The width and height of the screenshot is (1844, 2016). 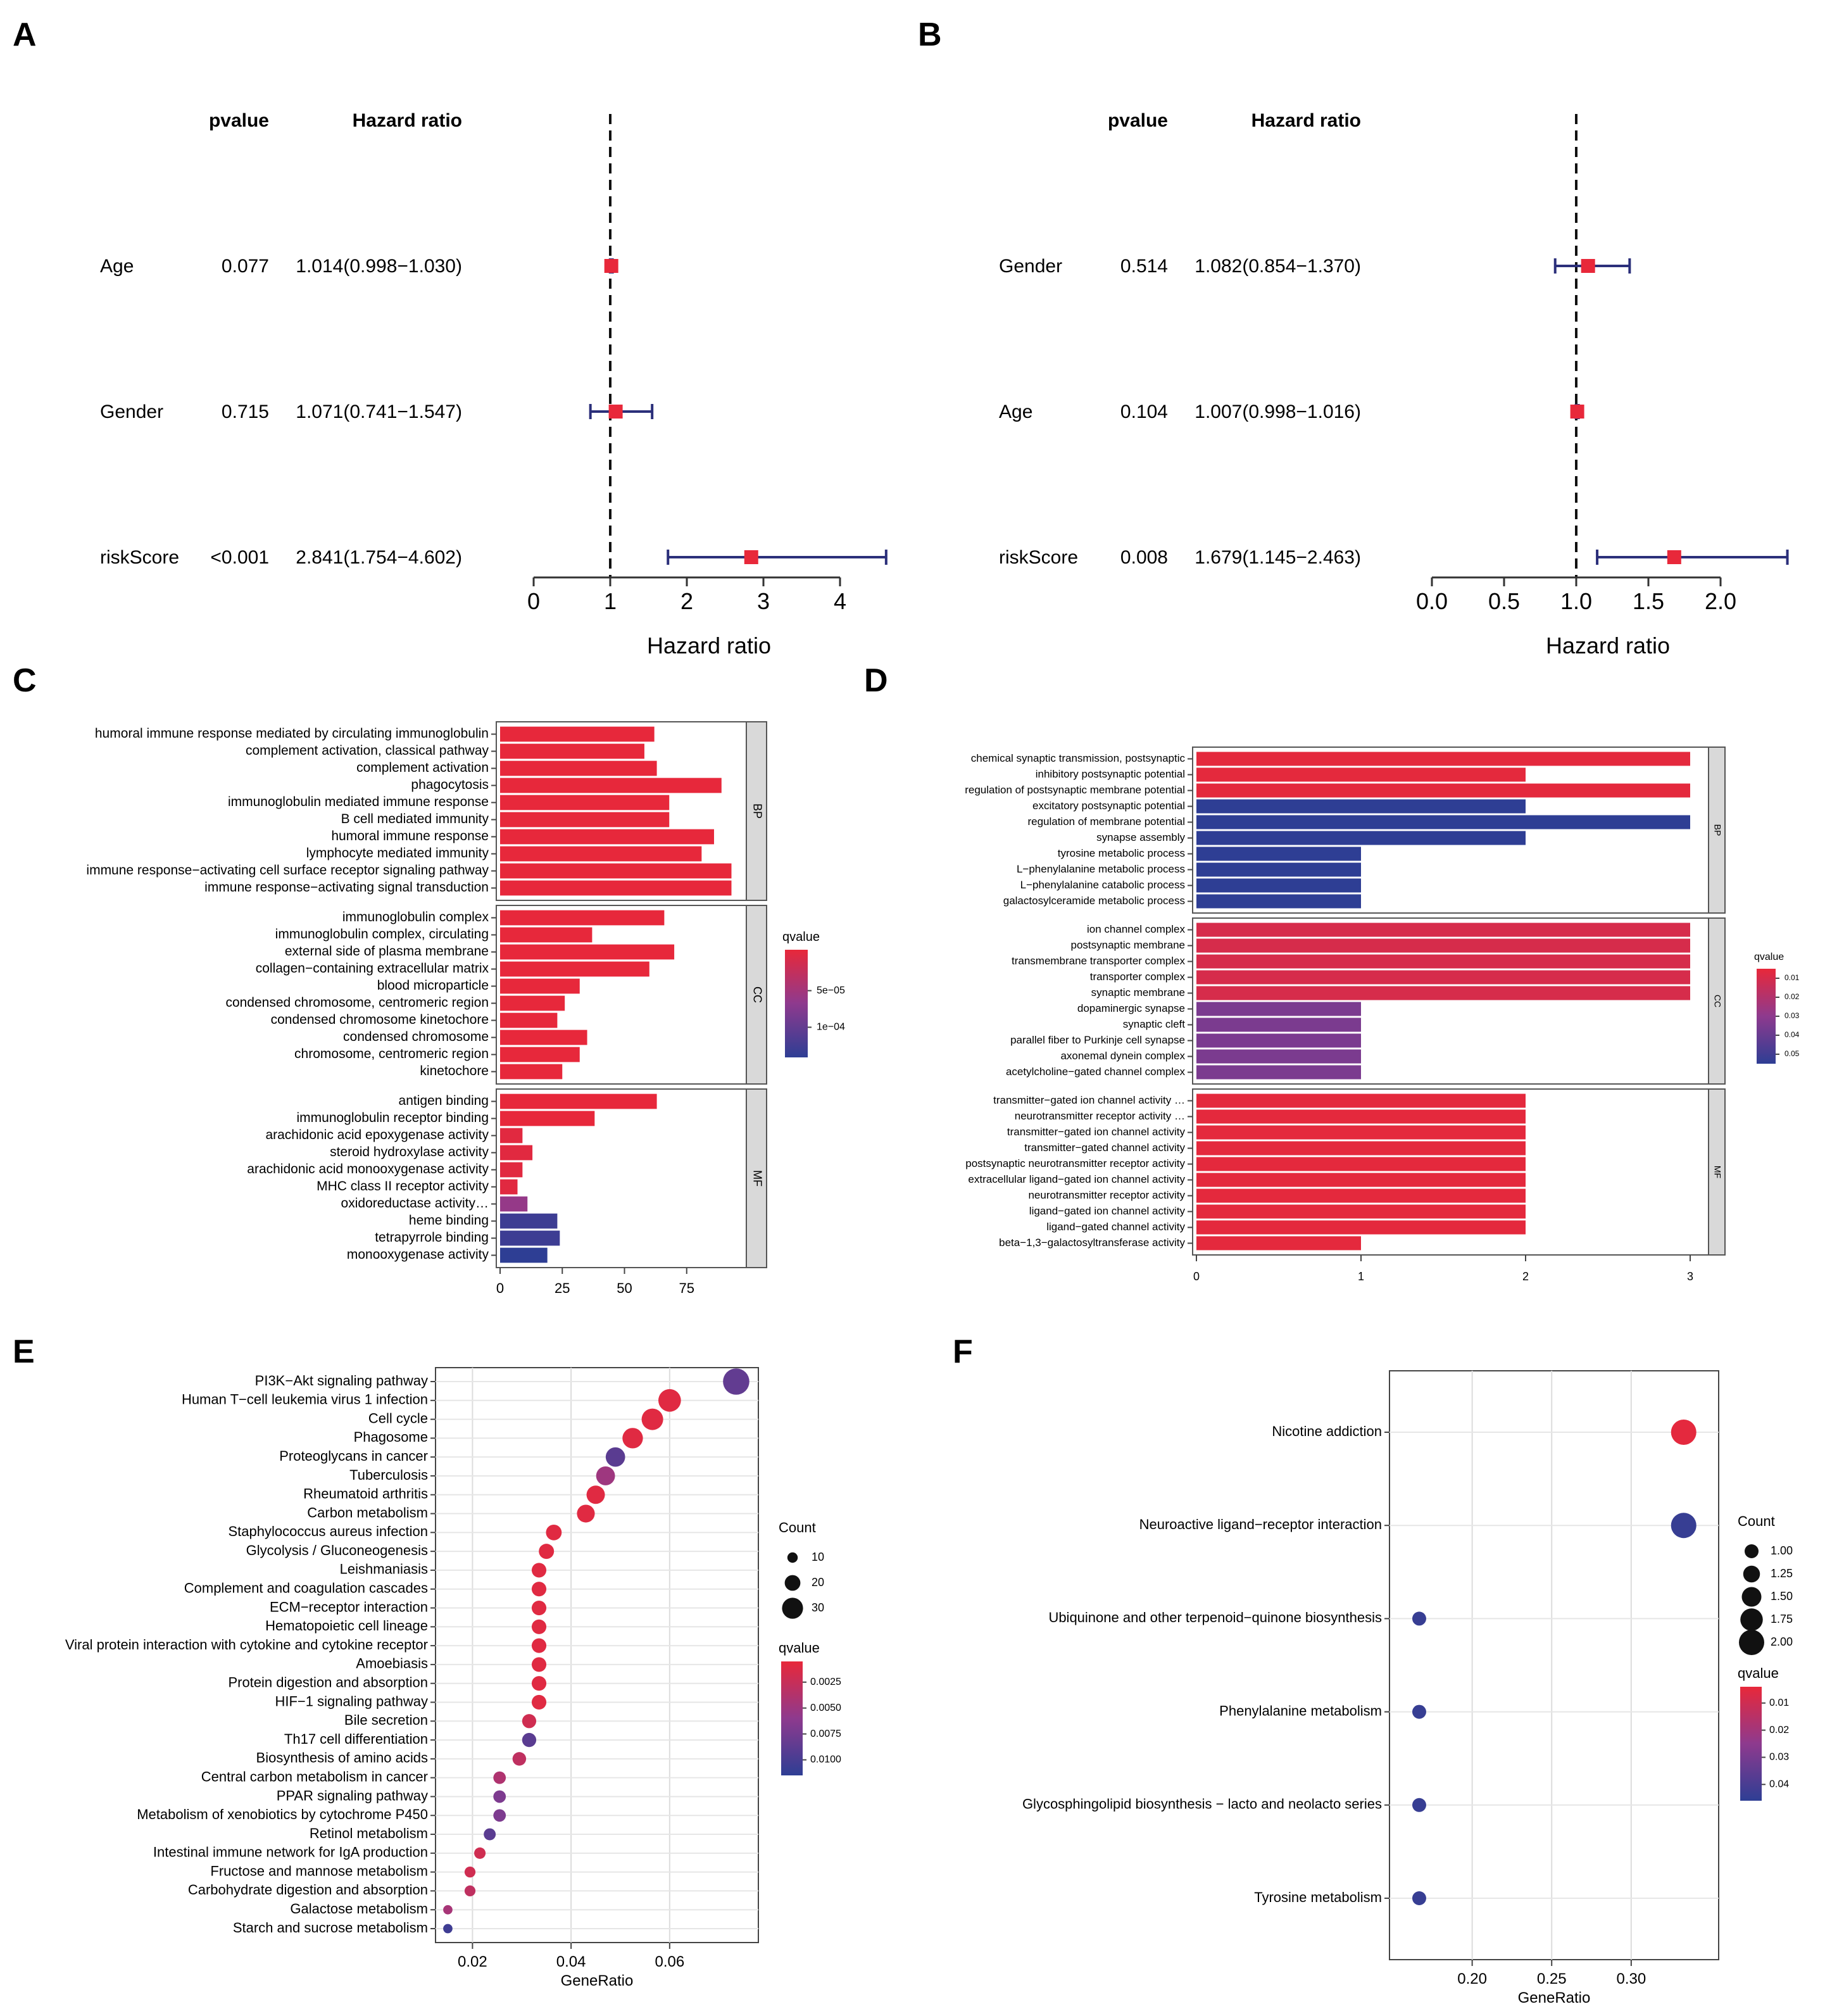 I want to click on category-label: regulation of membrane potential, so click(x=1106, y=822).